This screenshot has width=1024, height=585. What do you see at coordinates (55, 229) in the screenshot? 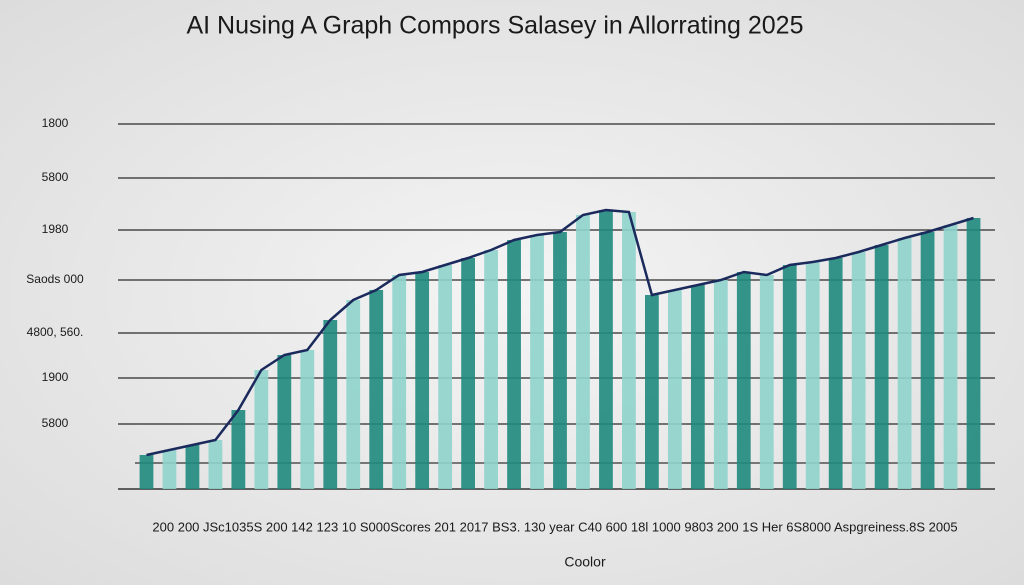
I see `y-tick-label: 1980` at bounding box center [55, 229].